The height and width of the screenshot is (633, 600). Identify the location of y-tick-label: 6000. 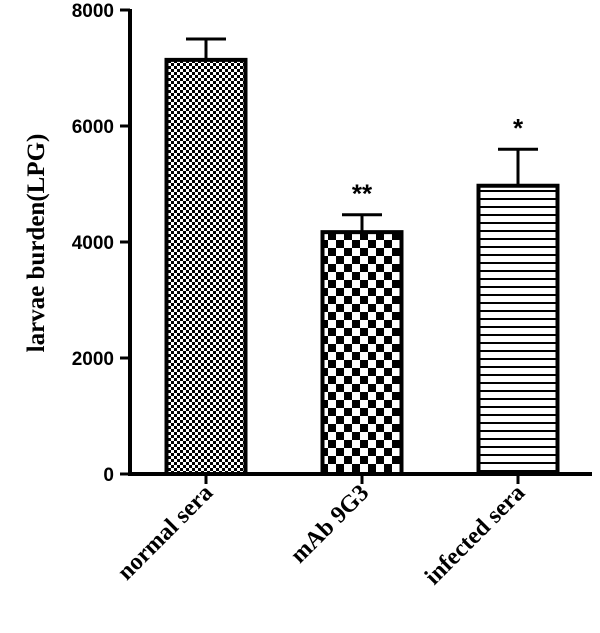
(93, 127).